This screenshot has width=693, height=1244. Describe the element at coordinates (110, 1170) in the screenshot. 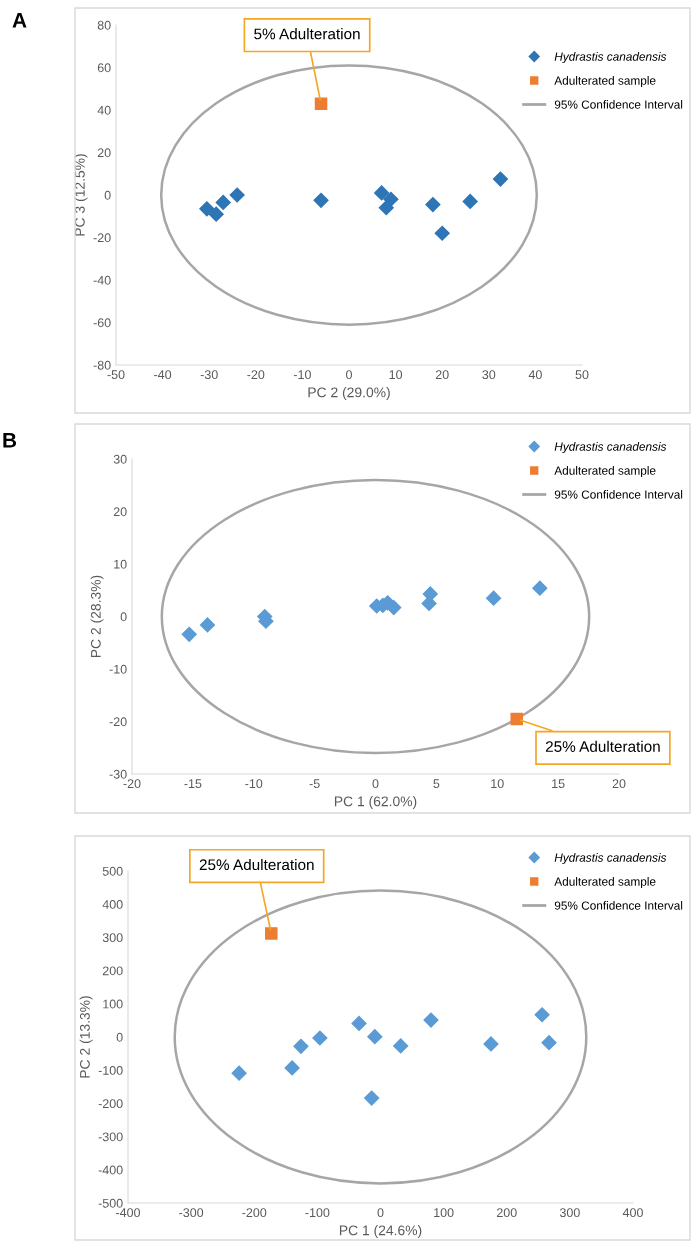

I see `y-tick-label: -400` at that location.